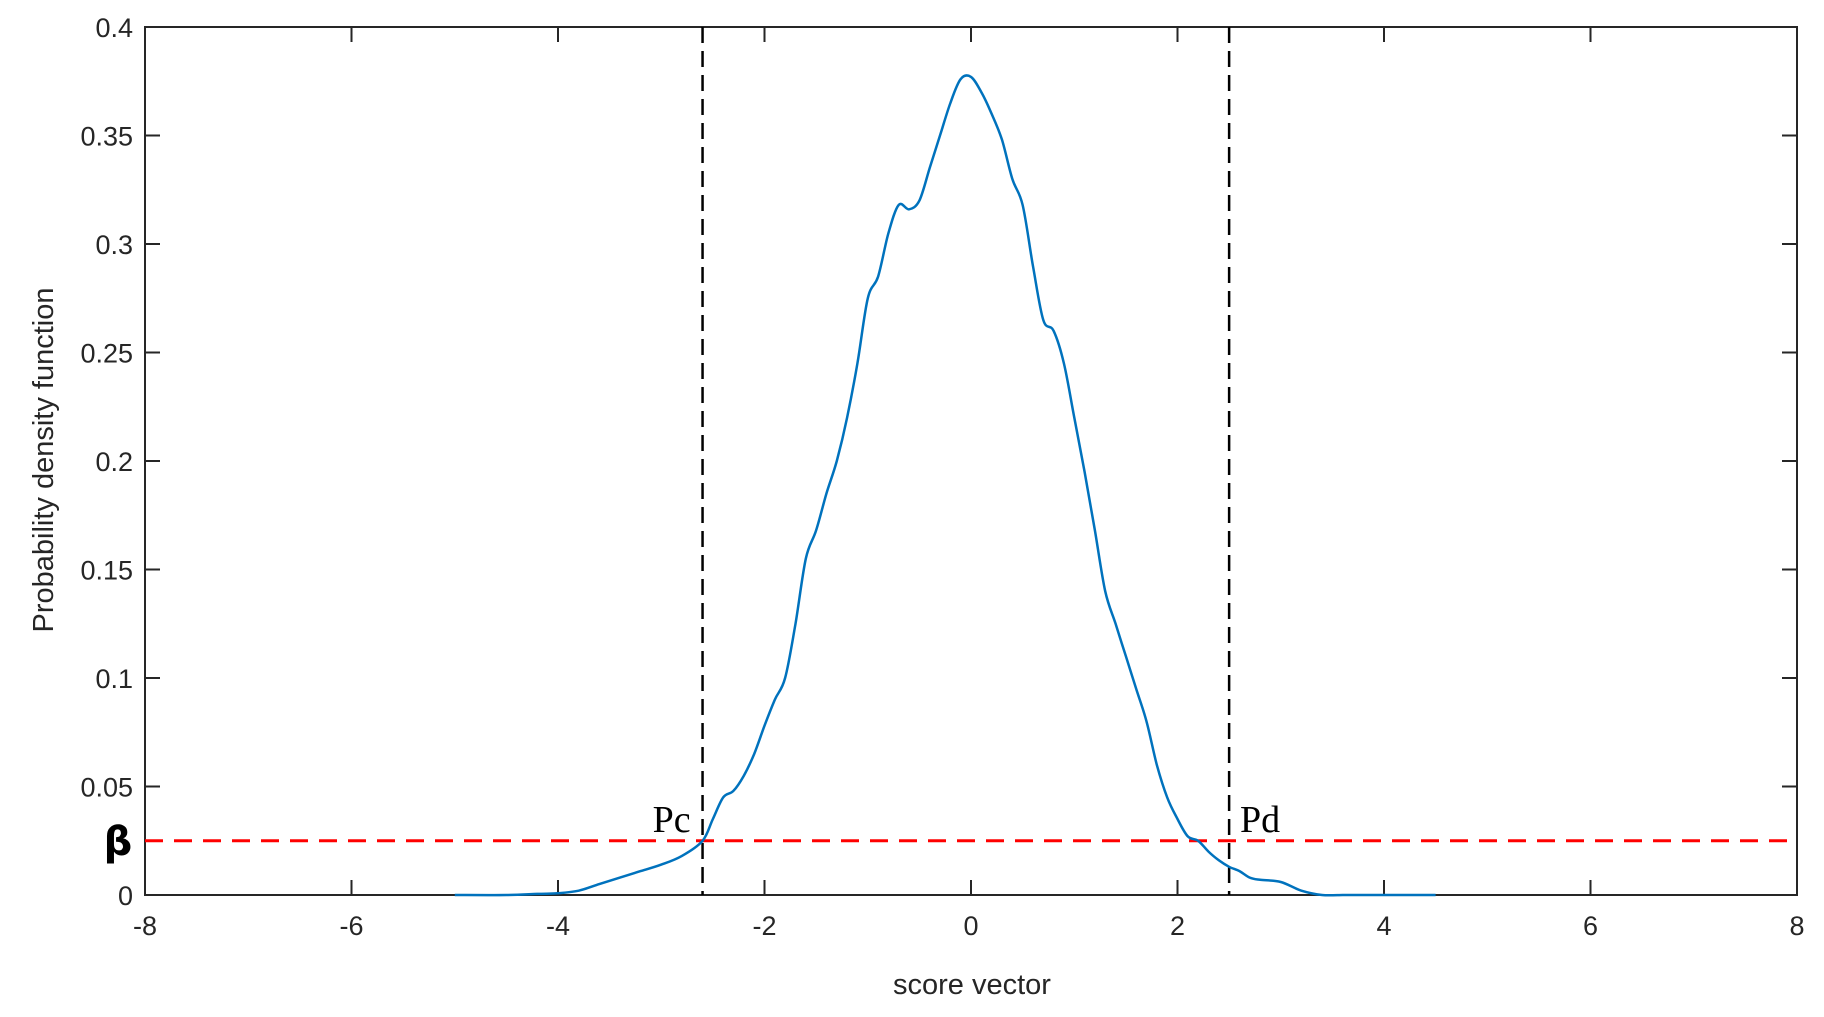 Image resolution: width=1824 pixels, height=1017 pixels. Describe the element at coordinates (106, 137) in the screenshot. I see `y-tick-label: 0.35` at that location.